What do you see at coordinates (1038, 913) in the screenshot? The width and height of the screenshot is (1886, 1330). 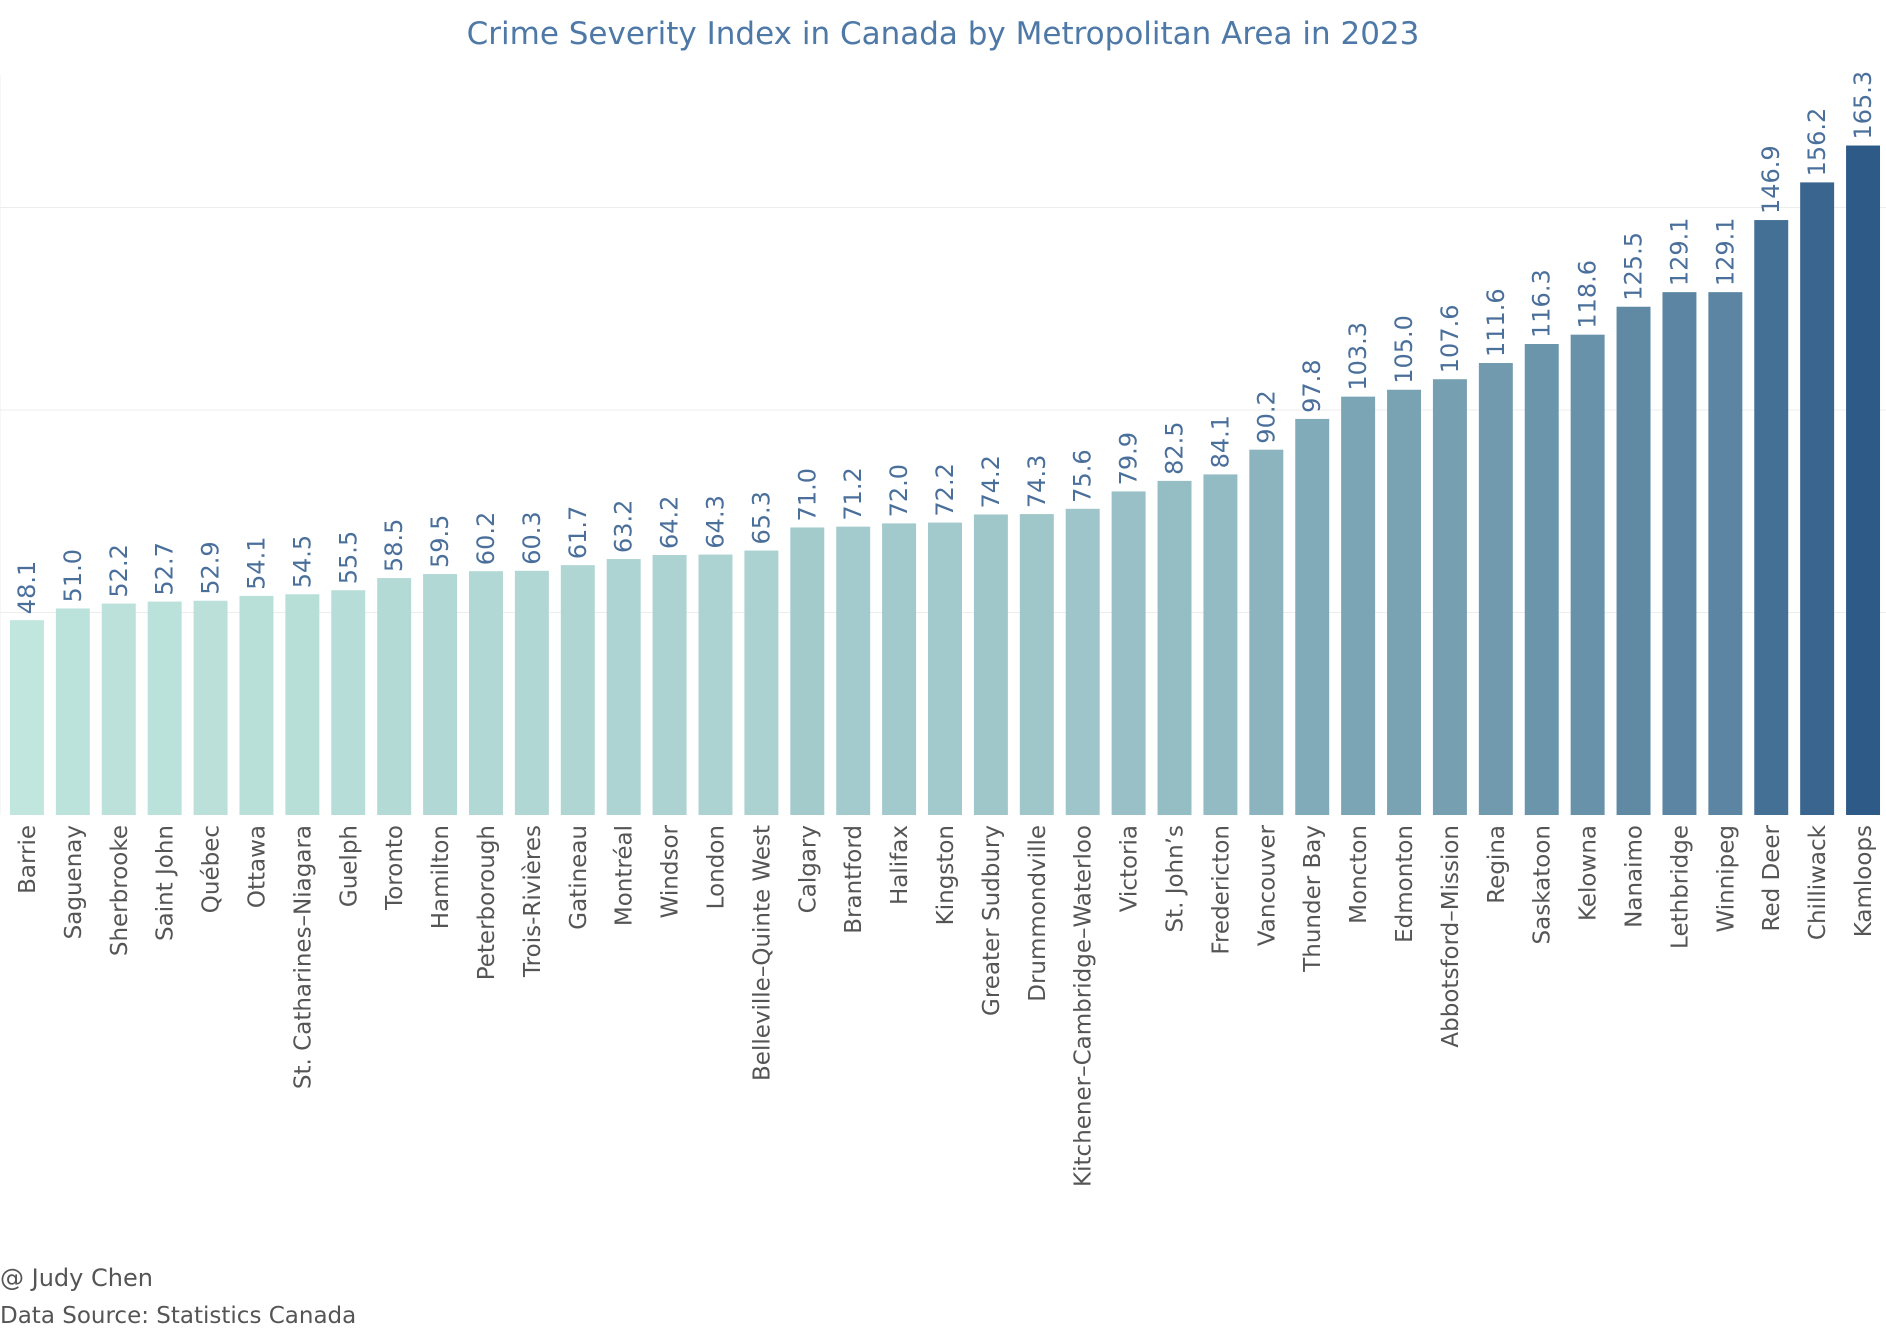 I see `category-label: Drummondville` at bounding box center [1038, 913].